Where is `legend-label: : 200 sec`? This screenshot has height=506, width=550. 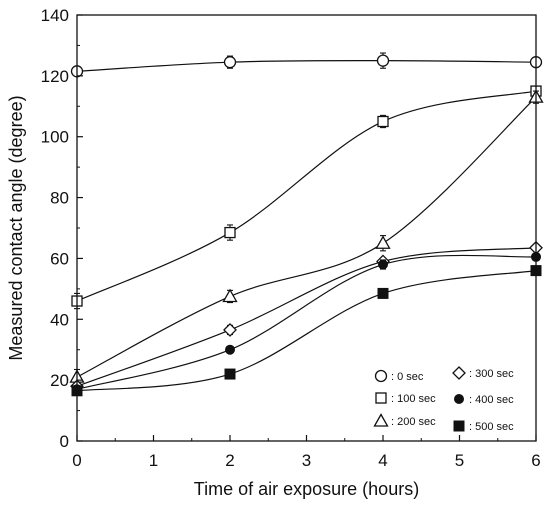
legend-label: : 200 sec is located at coordinates (413, 422).